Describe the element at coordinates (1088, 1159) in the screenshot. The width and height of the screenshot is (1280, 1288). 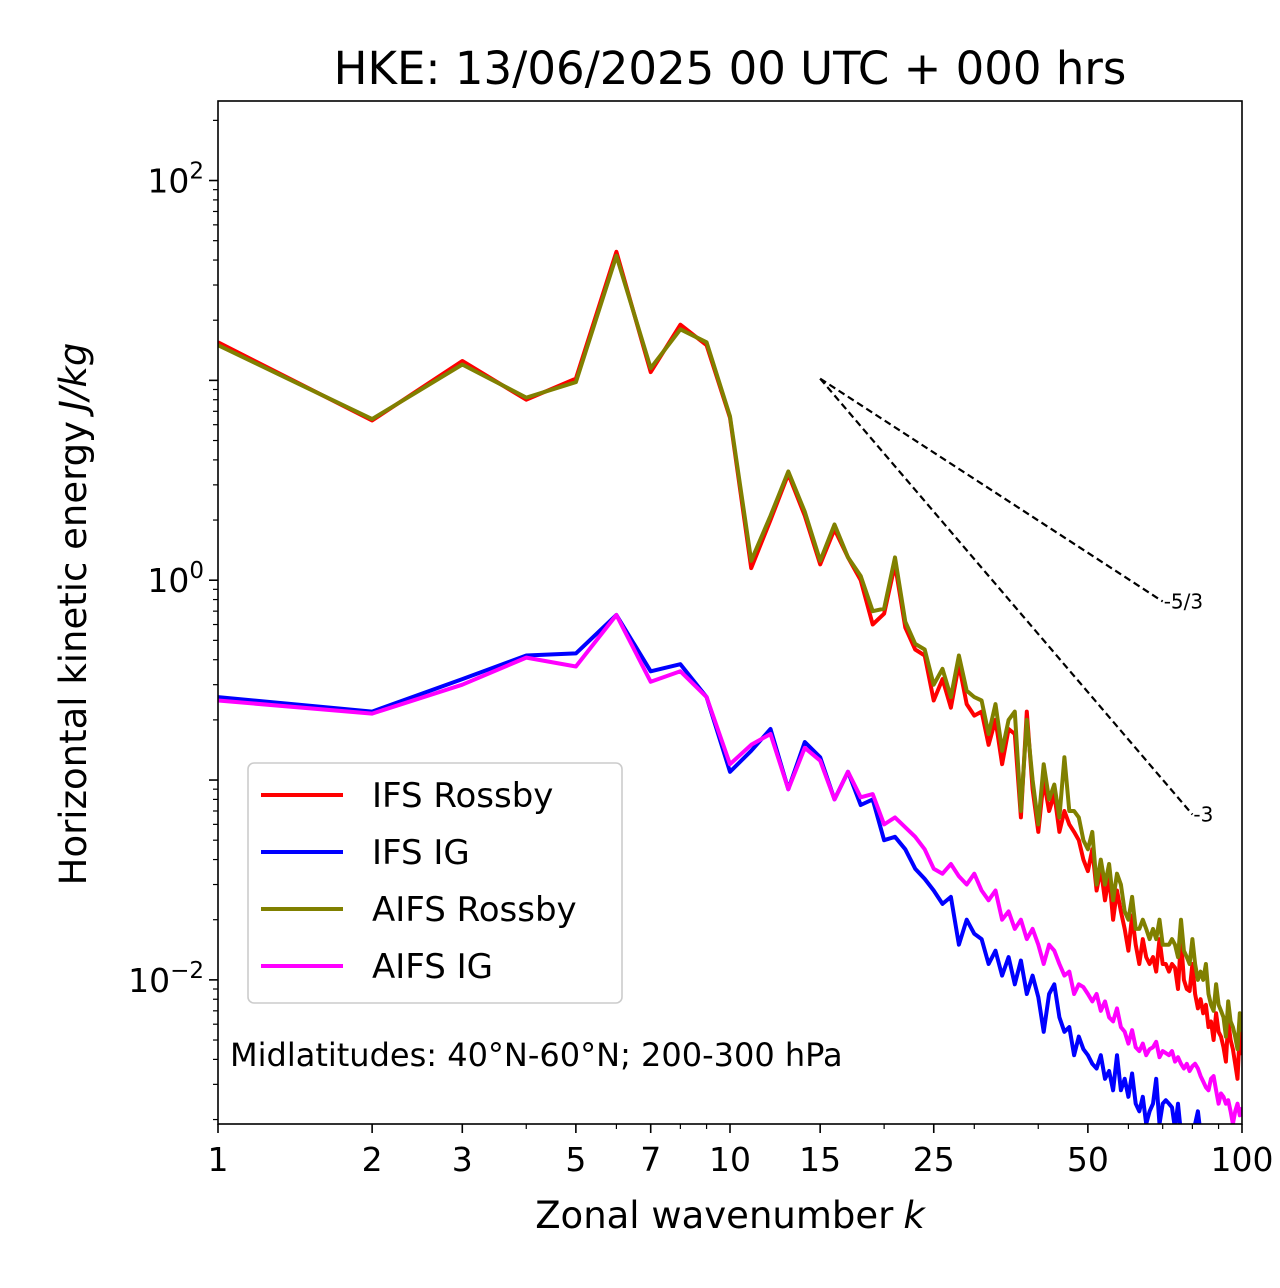
I see `x-tick-label: 50` at that location.